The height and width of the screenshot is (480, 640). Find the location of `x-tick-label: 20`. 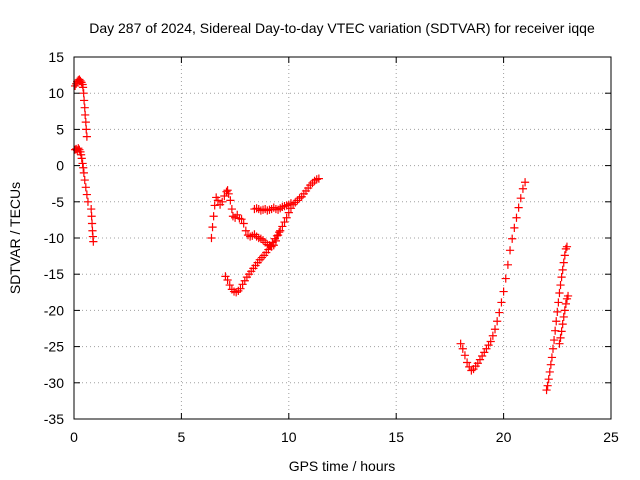

x-tick-label: 20 is located at coordinates (504, 437).